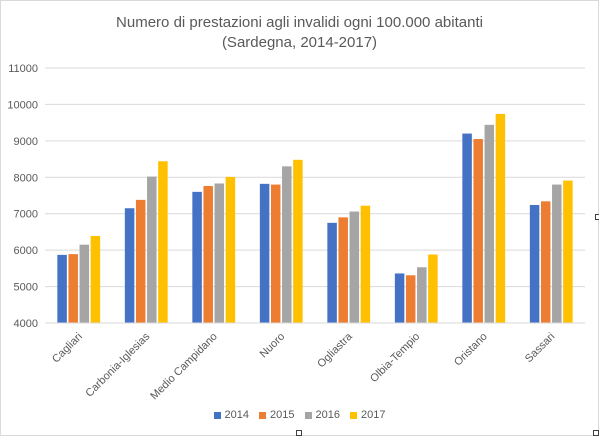 The height and width of the screenshot is (436, 599). I want to click on chart-subtitle: (Sardegna, 2014-2017), so click(299, 42).